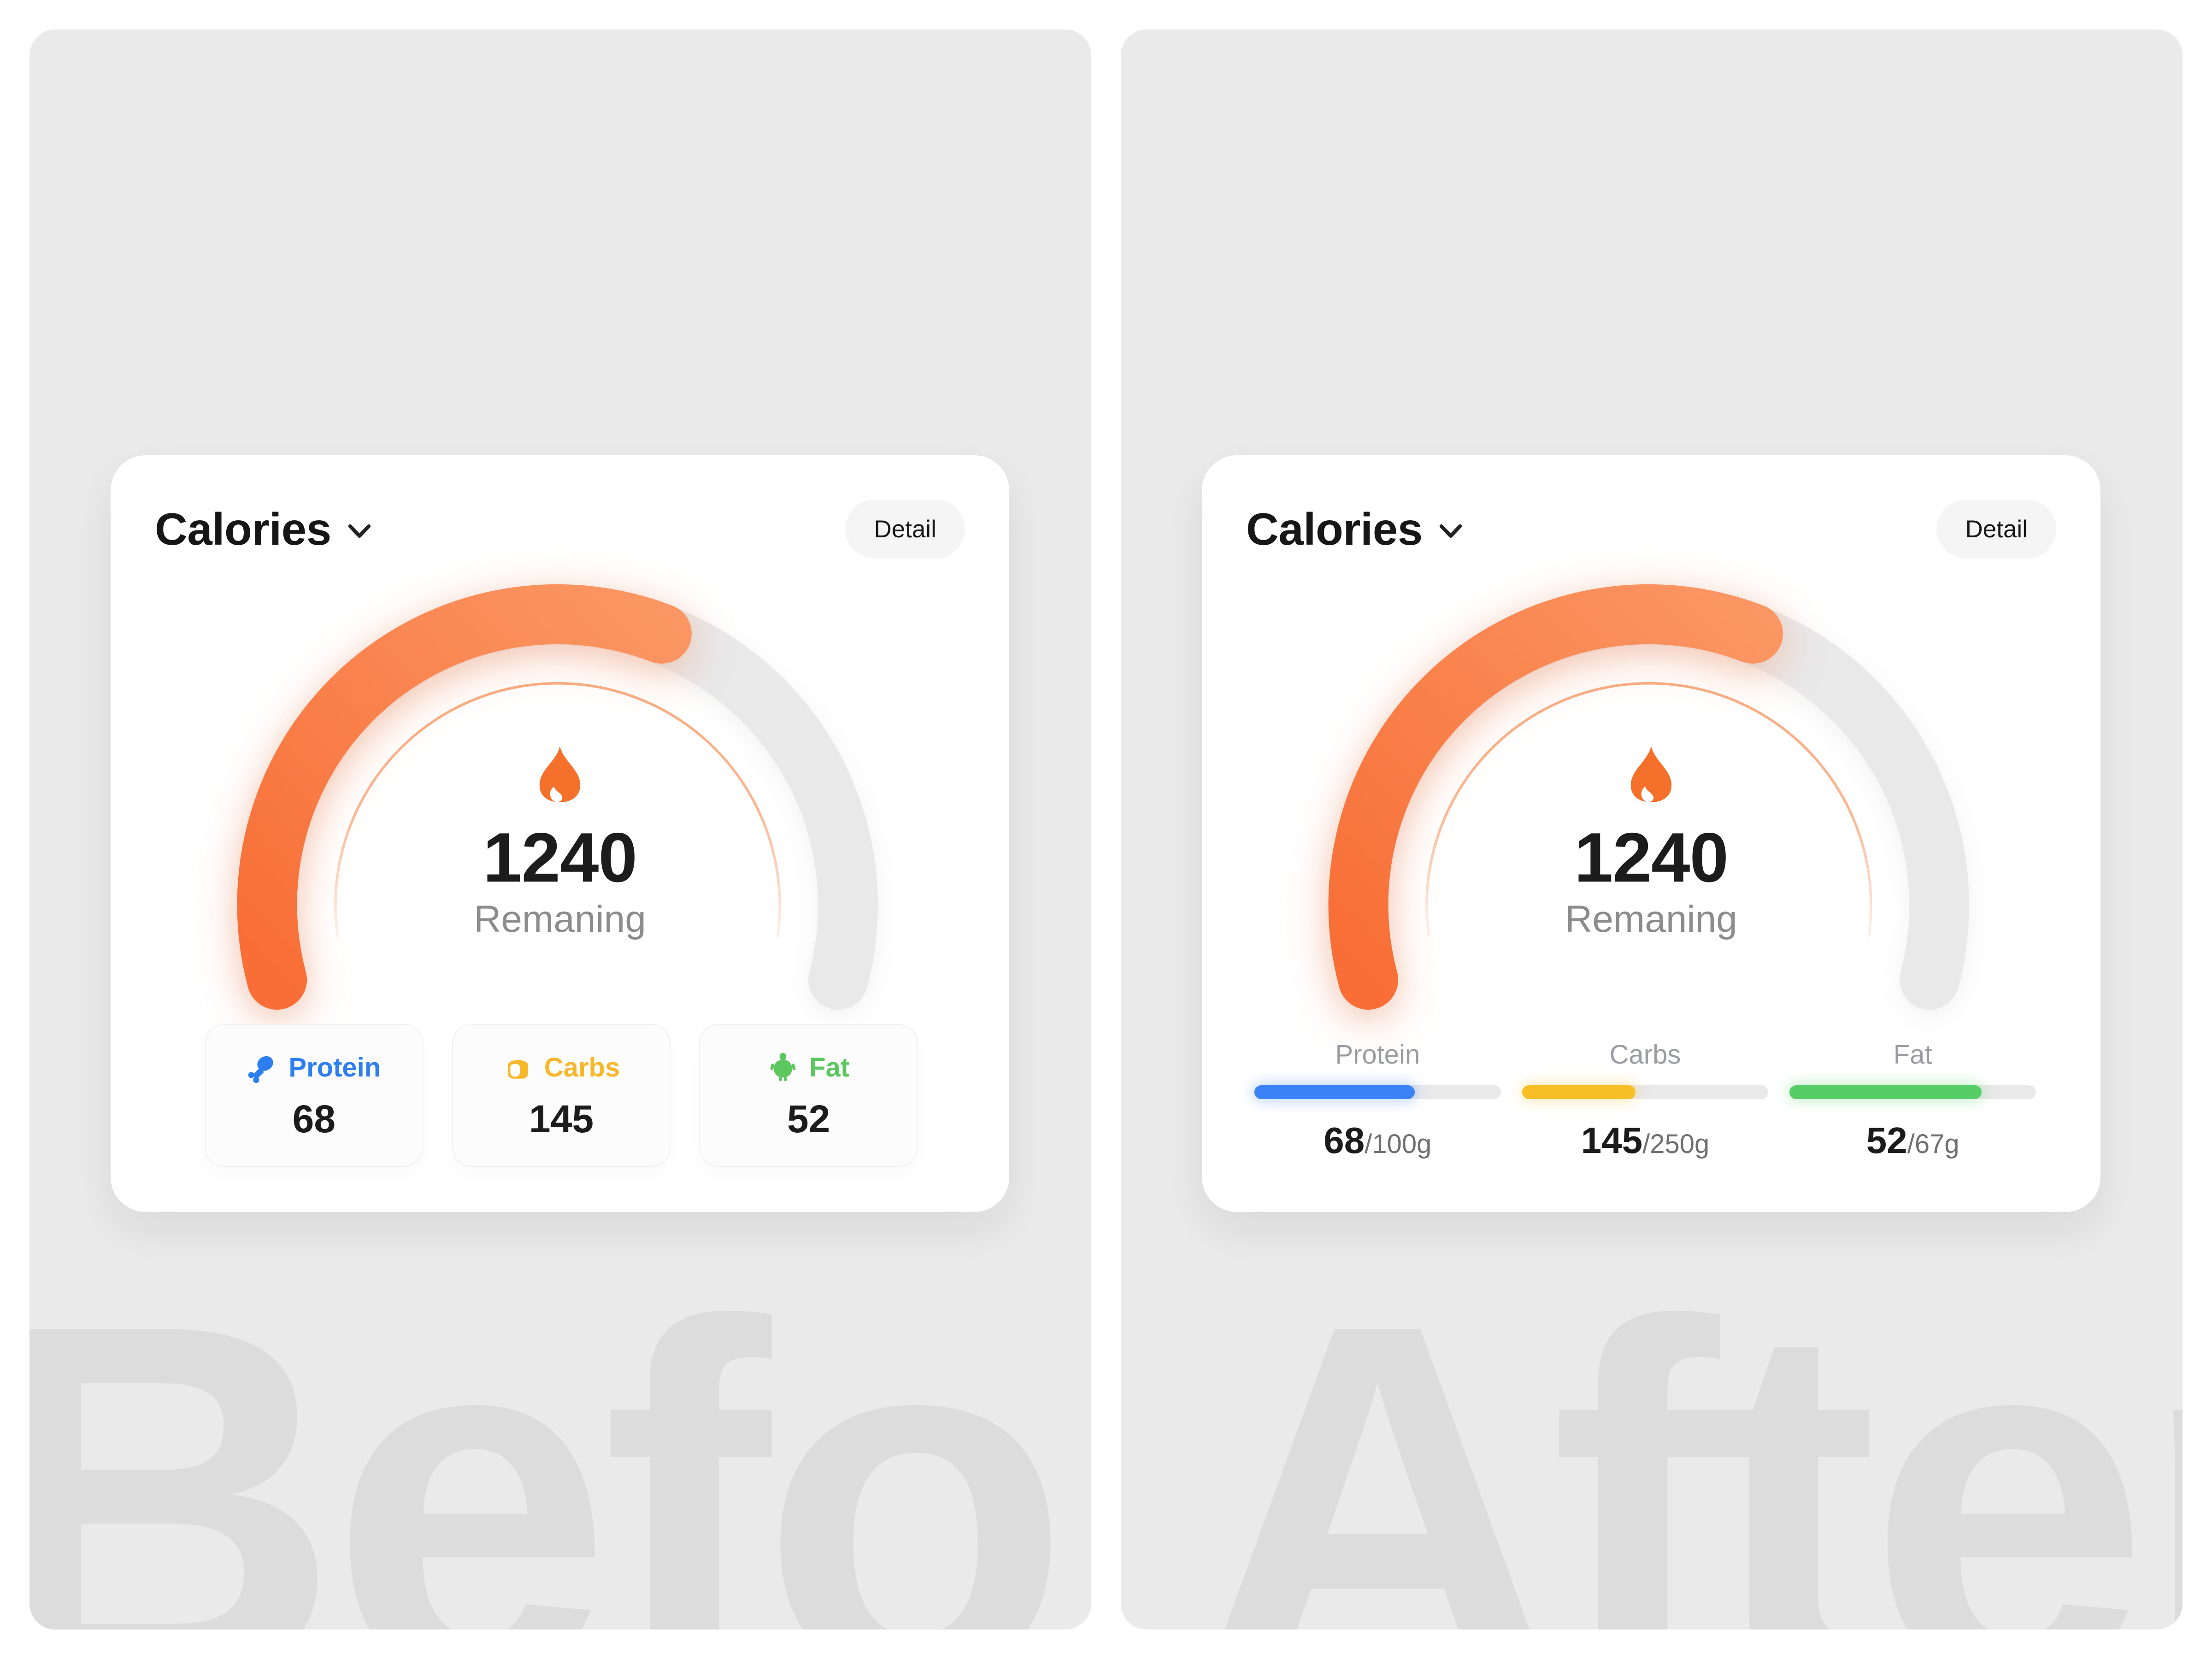 The height and width of the screenshot is (1659, 2212). I want to click on drumstick-icon, so click(261, 1069).